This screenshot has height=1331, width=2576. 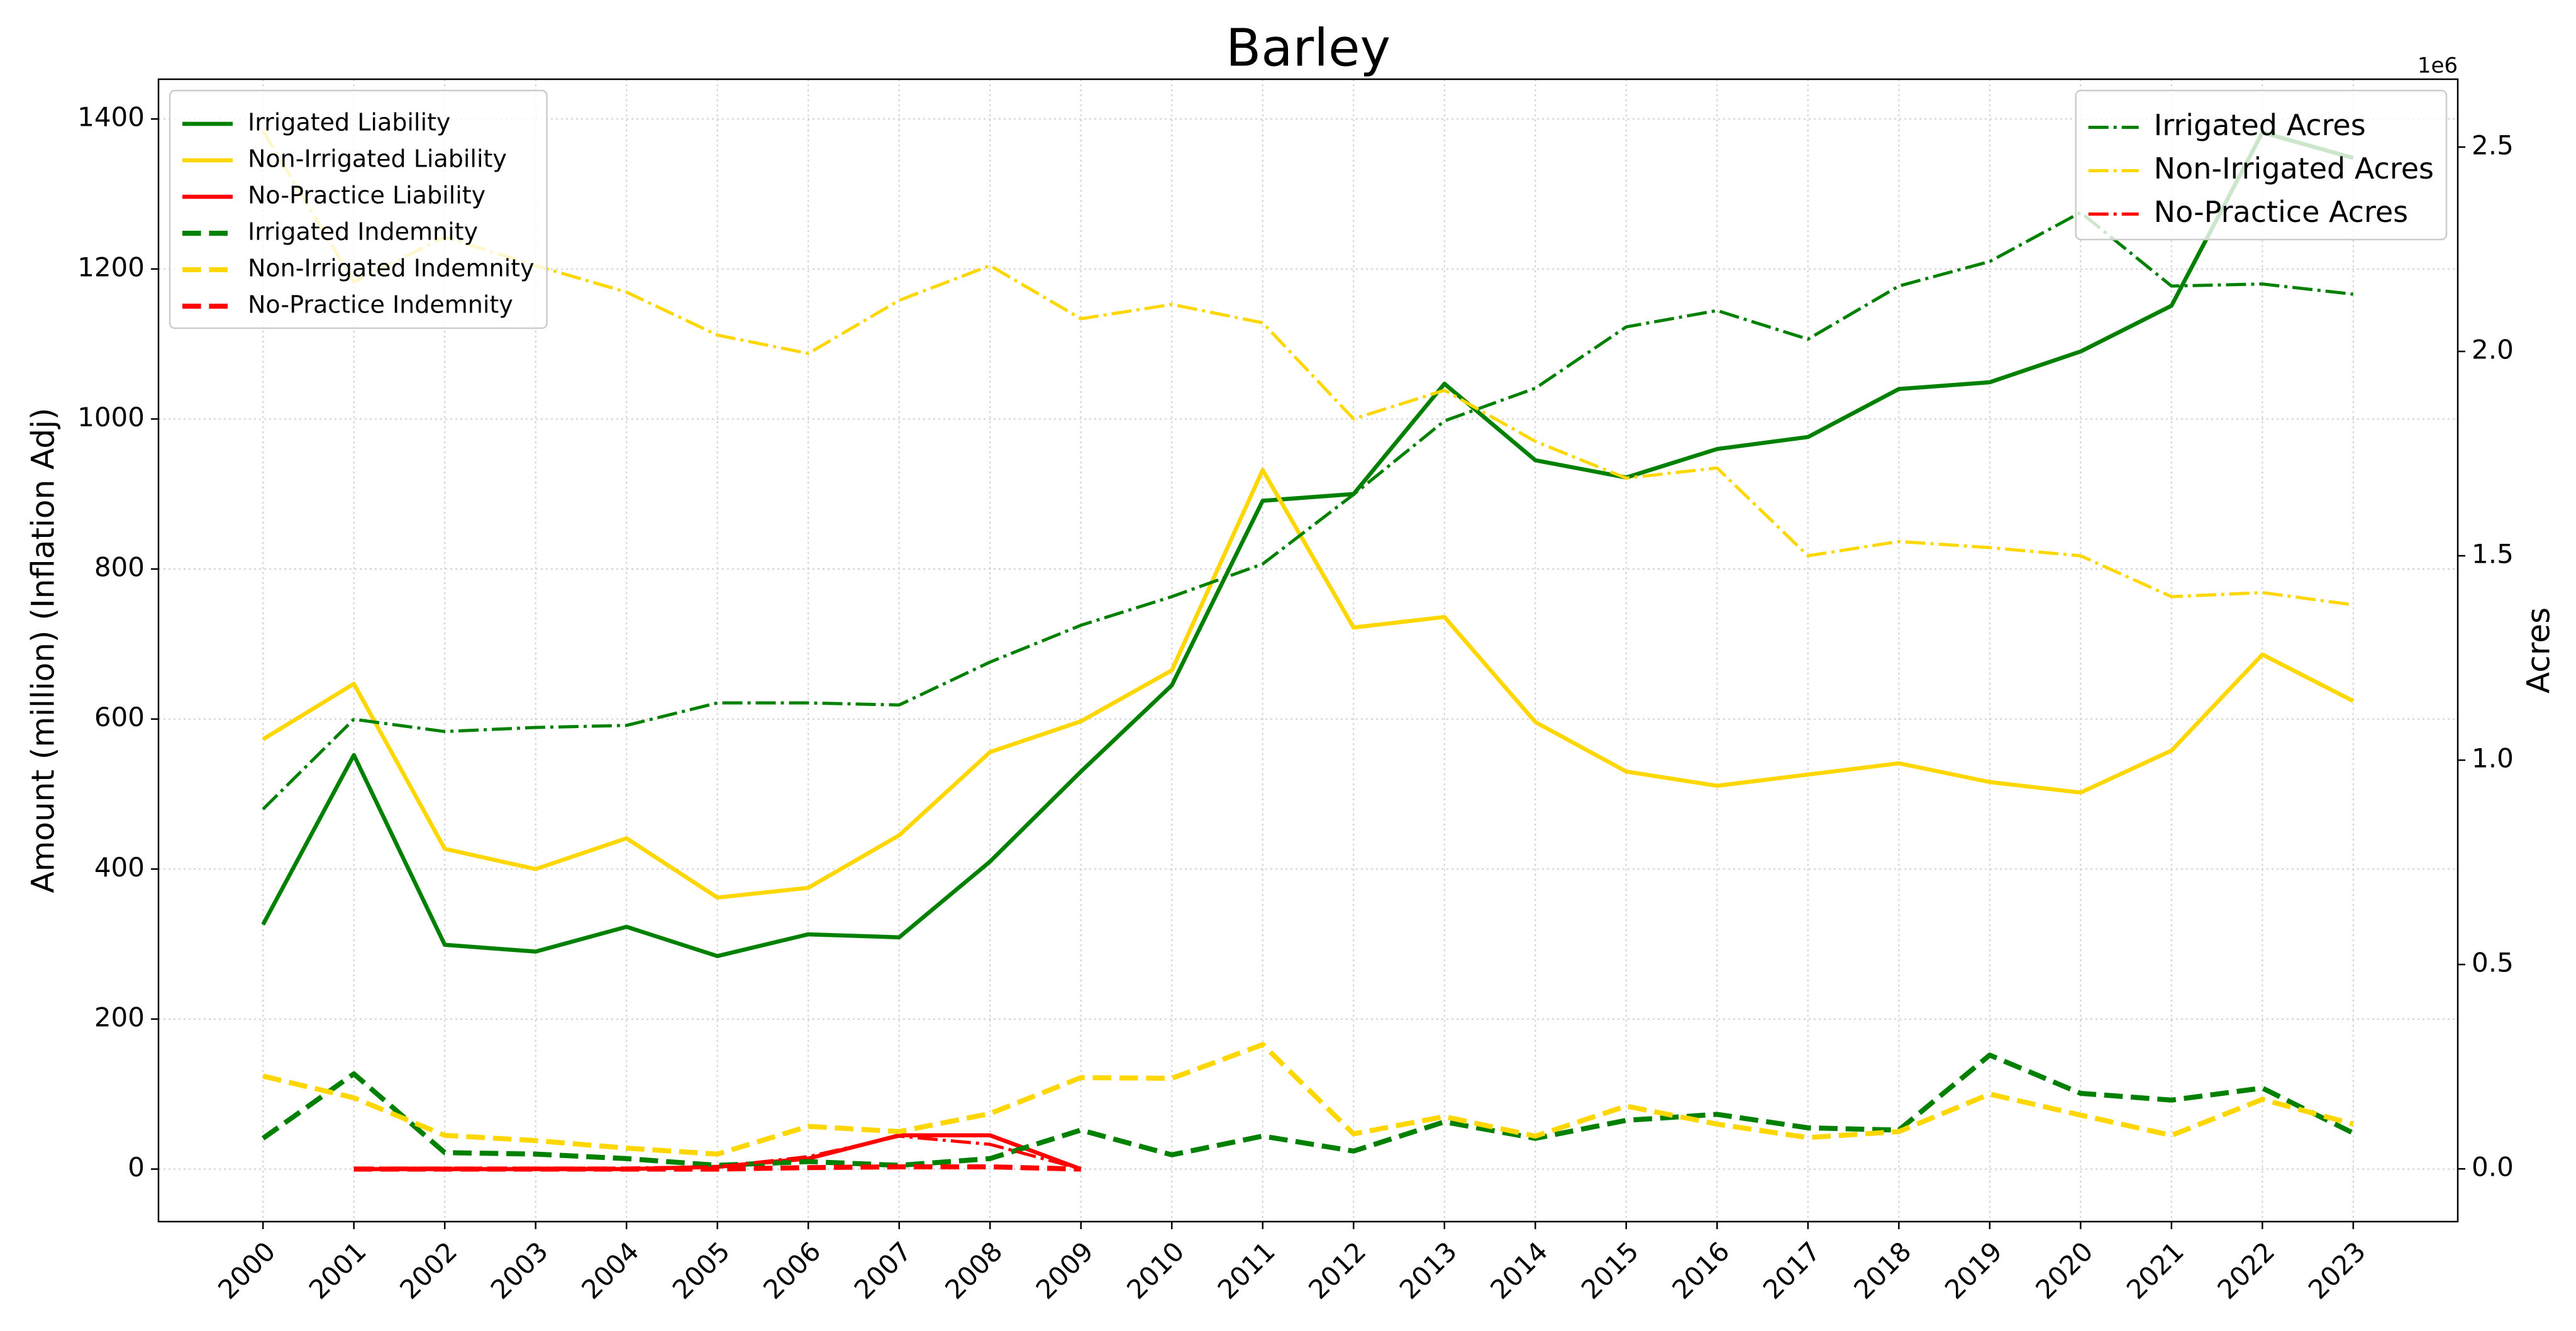 What do you see at coordinates (1518, 1270) in the screenshot?
I see `x-tick-label: 2014` at bounding box center [1518, 1270].